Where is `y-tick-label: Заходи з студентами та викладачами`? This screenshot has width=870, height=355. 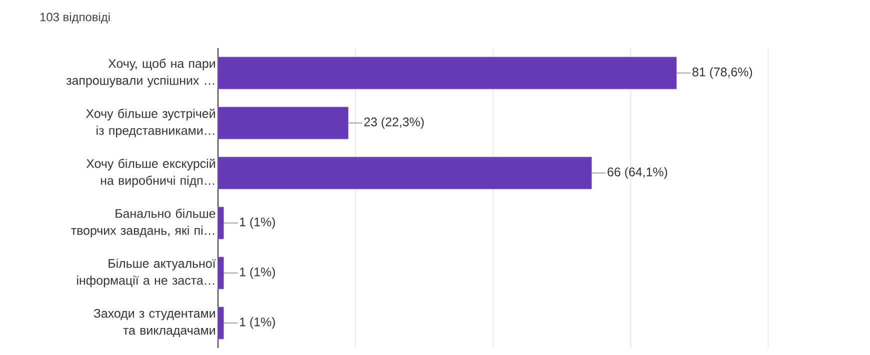 y-tick-label: Заходи з студентами та викладачами is located at coordinates (154, 323).